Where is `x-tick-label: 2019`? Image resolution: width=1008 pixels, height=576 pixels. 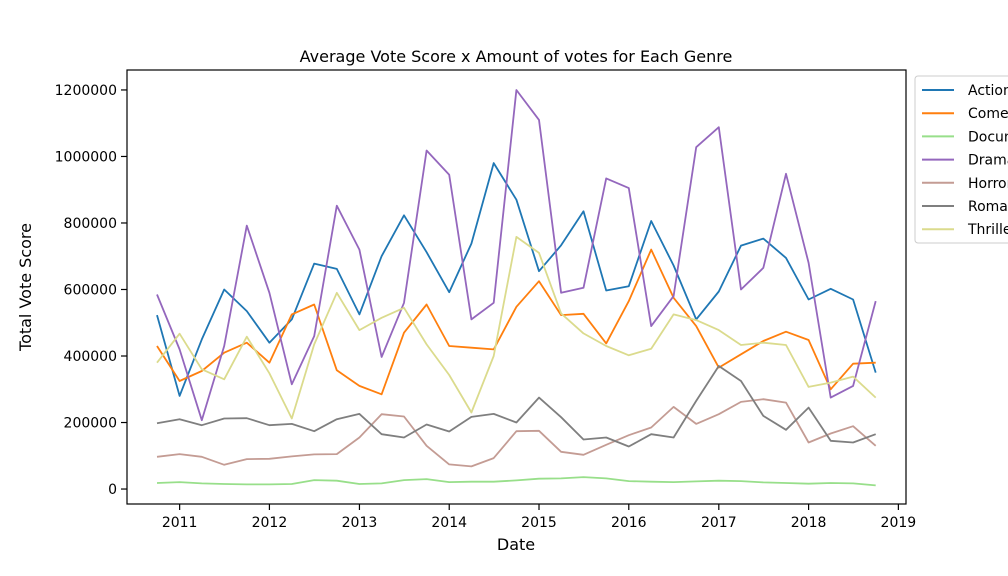 x-tick-label: 2019 is located at coordinates (899, 523).